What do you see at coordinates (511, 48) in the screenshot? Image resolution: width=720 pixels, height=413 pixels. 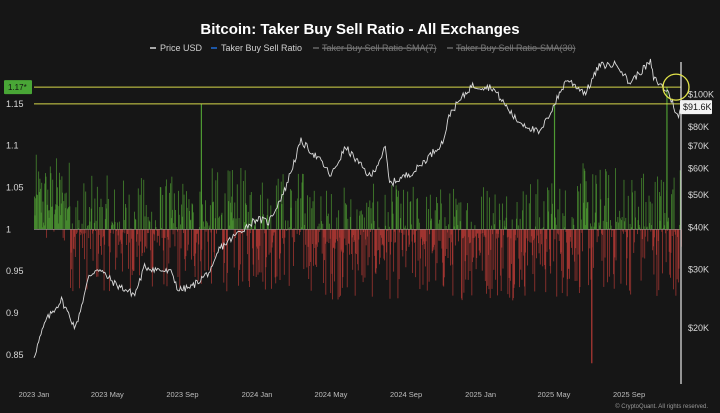 I see `legend-item-sma30: Taker Buy Sell Ratio-SMA(30)` at bounding box center [511, 48].